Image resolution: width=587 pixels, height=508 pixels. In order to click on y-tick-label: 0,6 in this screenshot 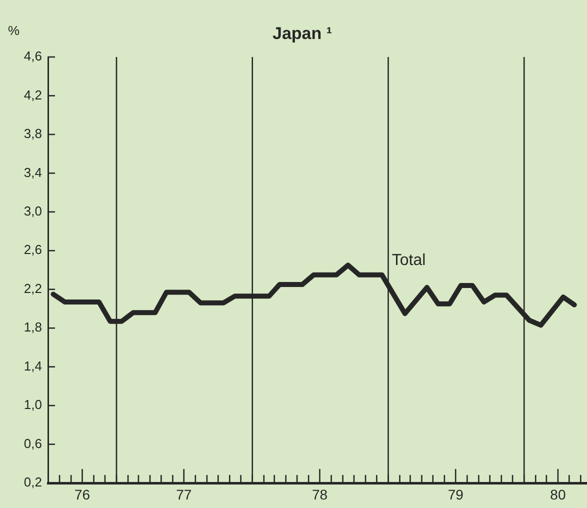, I will do `click(33, 443)`.